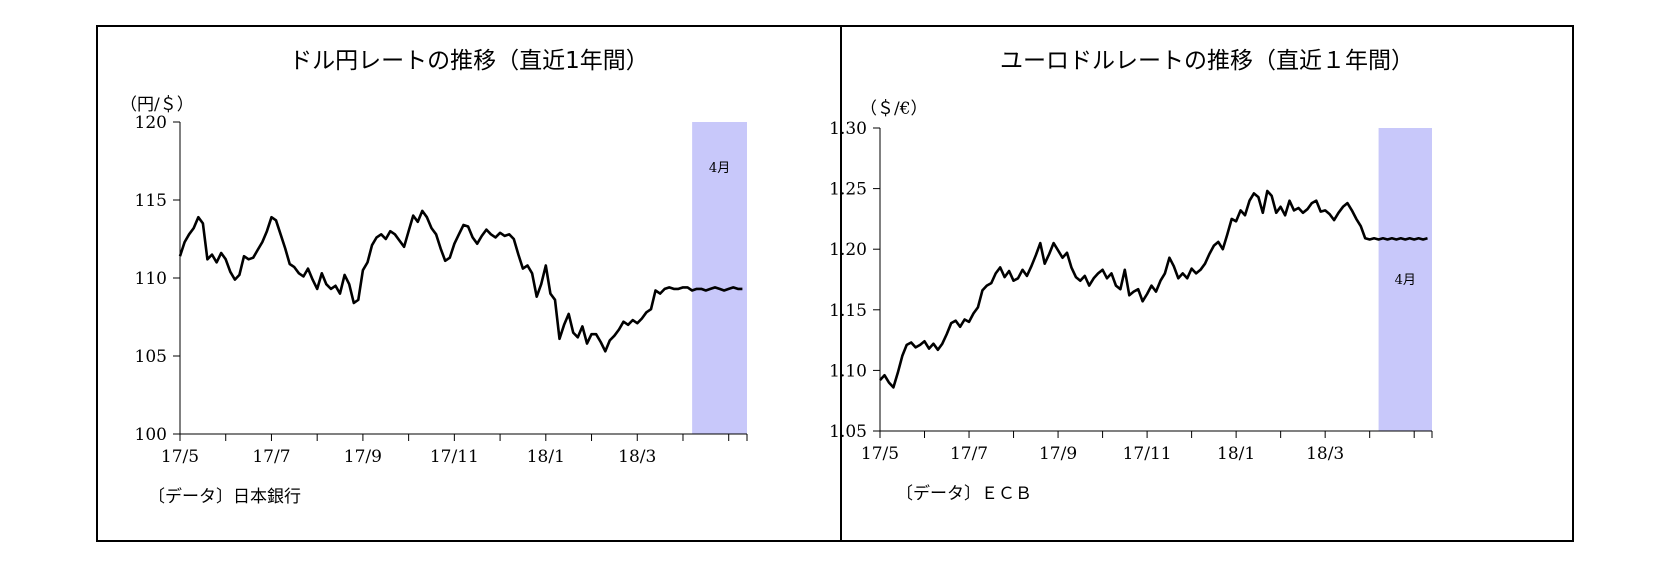 The width and height of the screenshot is (1668, 574). Describe the element at coordinates (848, 190) in the screenshot. I see `y-tick-label: 1.25` at that location.